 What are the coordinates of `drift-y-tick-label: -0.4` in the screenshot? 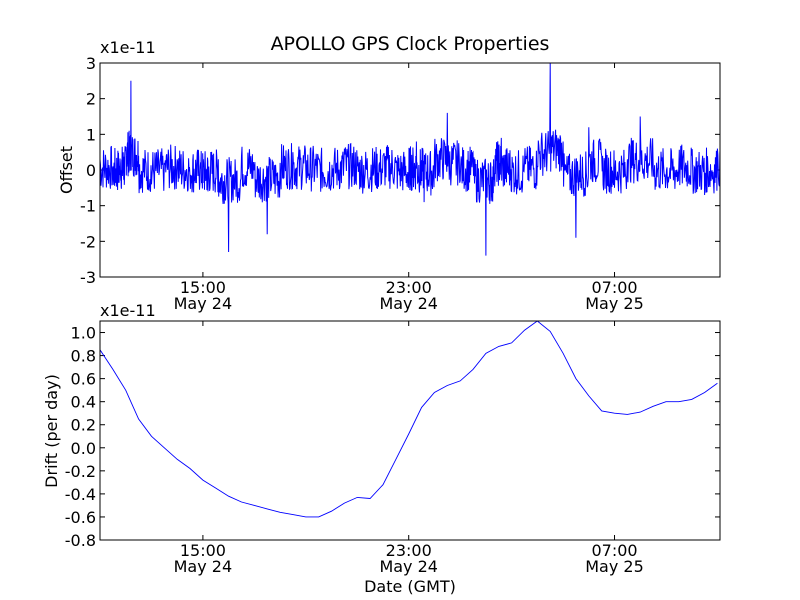 It's located at (80, 494).